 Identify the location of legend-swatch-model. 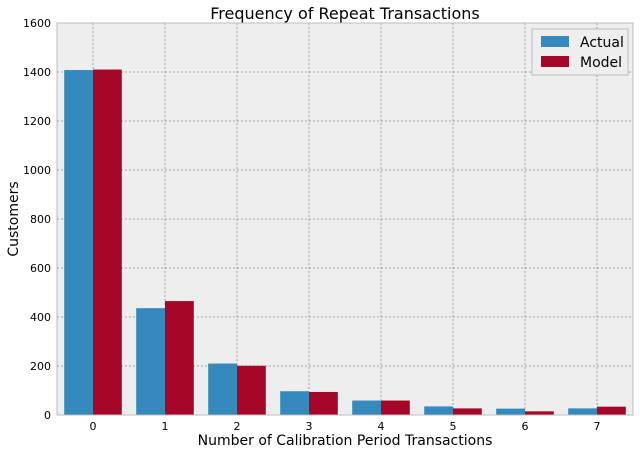
(555, 61).